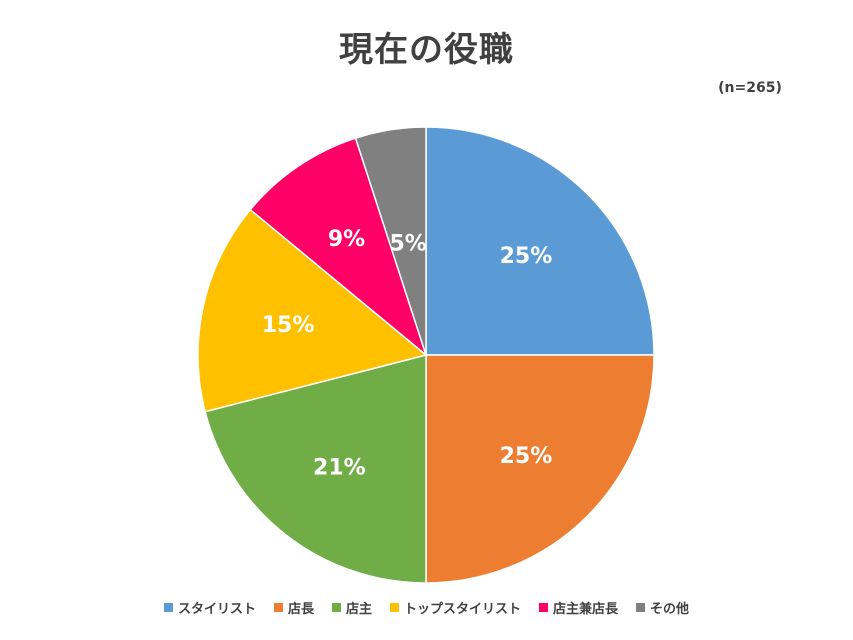 This screenshot has width=853, height=640. Describe the element at coordinates (407, 243) in the screenshot. I see `pie-data-label-6: 5%` at that location.